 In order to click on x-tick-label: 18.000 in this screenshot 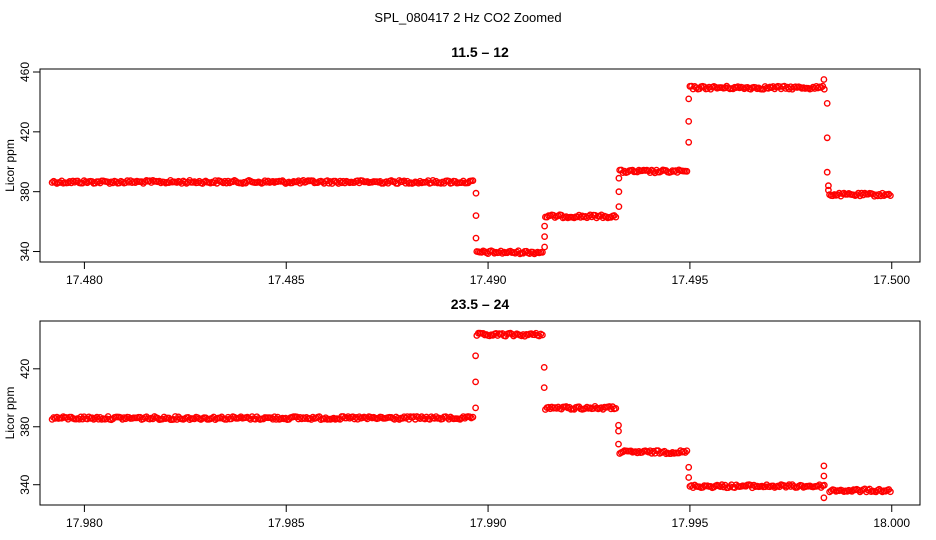, I will do `click(891, 523)`.